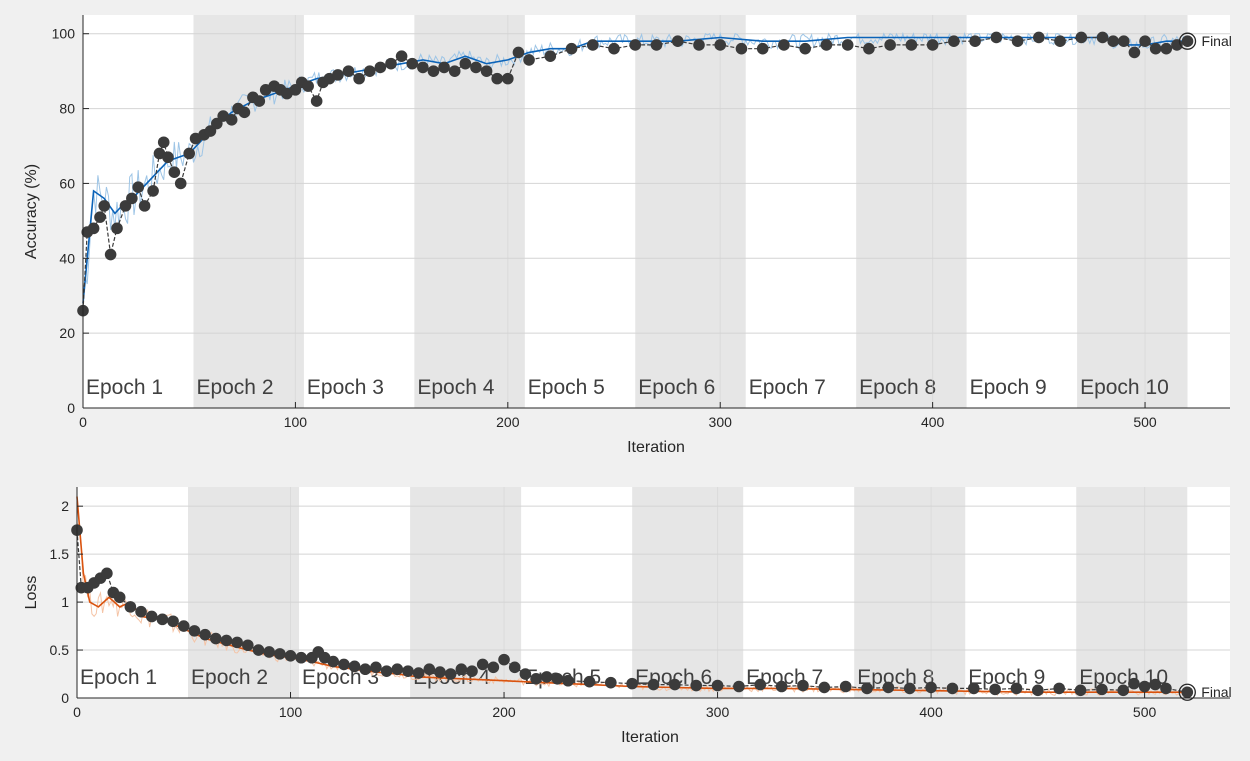 The height and width of the screenshot is (761, 1250). What do you see at coordinates (1145, 422) in the screenshot?
I see `x-tick-label: 500` at bounding box center [1145, 422].